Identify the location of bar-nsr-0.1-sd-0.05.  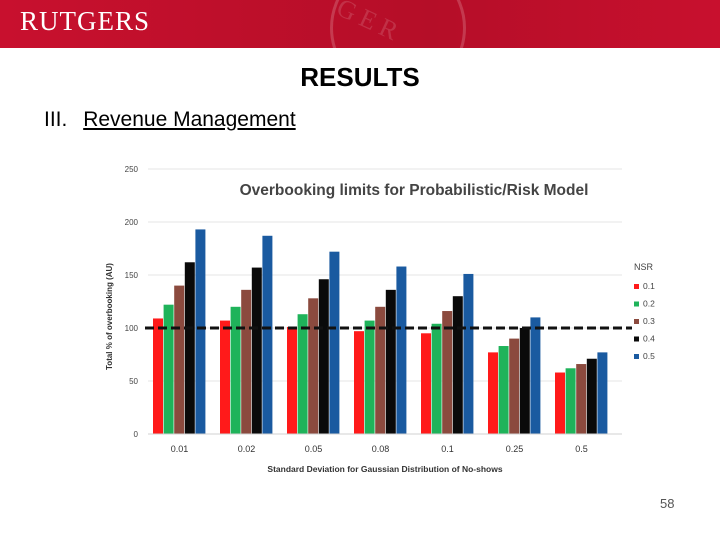
(292, 380).